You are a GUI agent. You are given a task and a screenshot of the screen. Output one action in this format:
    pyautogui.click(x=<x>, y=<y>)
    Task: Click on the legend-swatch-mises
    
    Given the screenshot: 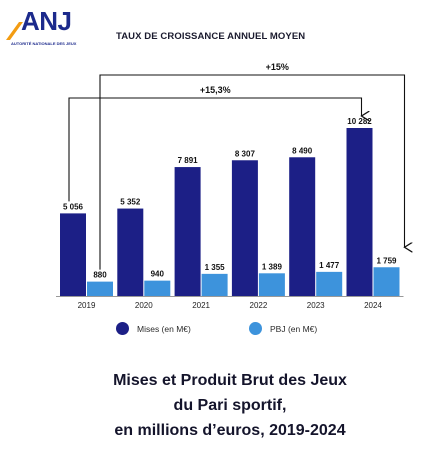 What is the action you would take?
    pyautogui.click(x=122, y=328)
    